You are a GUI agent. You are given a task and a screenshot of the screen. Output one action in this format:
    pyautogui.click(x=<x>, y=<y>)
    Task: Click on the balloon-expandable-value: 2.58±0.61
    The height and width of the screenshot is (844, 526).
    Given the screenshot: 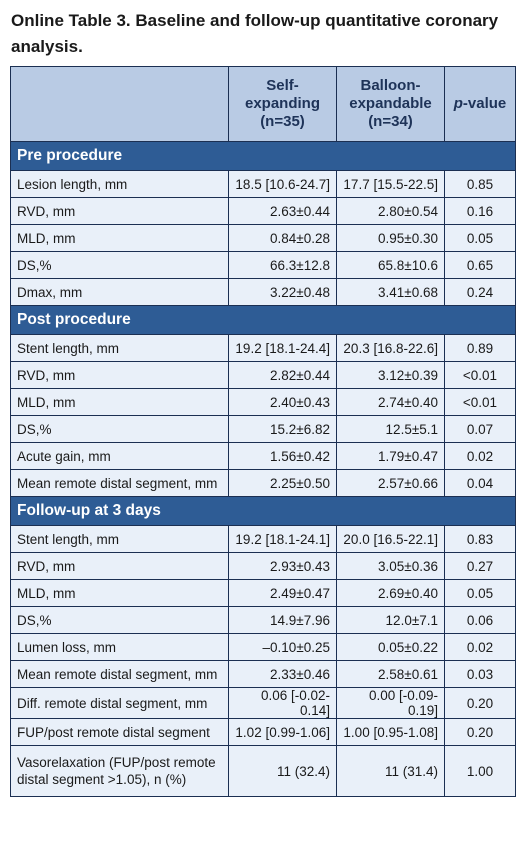 What is the action you would take?
    pyautogui.click(x=390, y=674)
    